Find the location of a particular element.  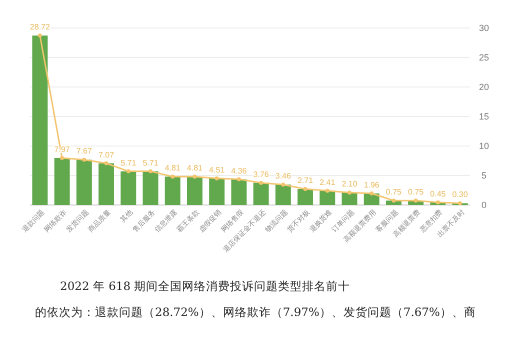

data-label: 7.07 is located at coordinates (106, 155).